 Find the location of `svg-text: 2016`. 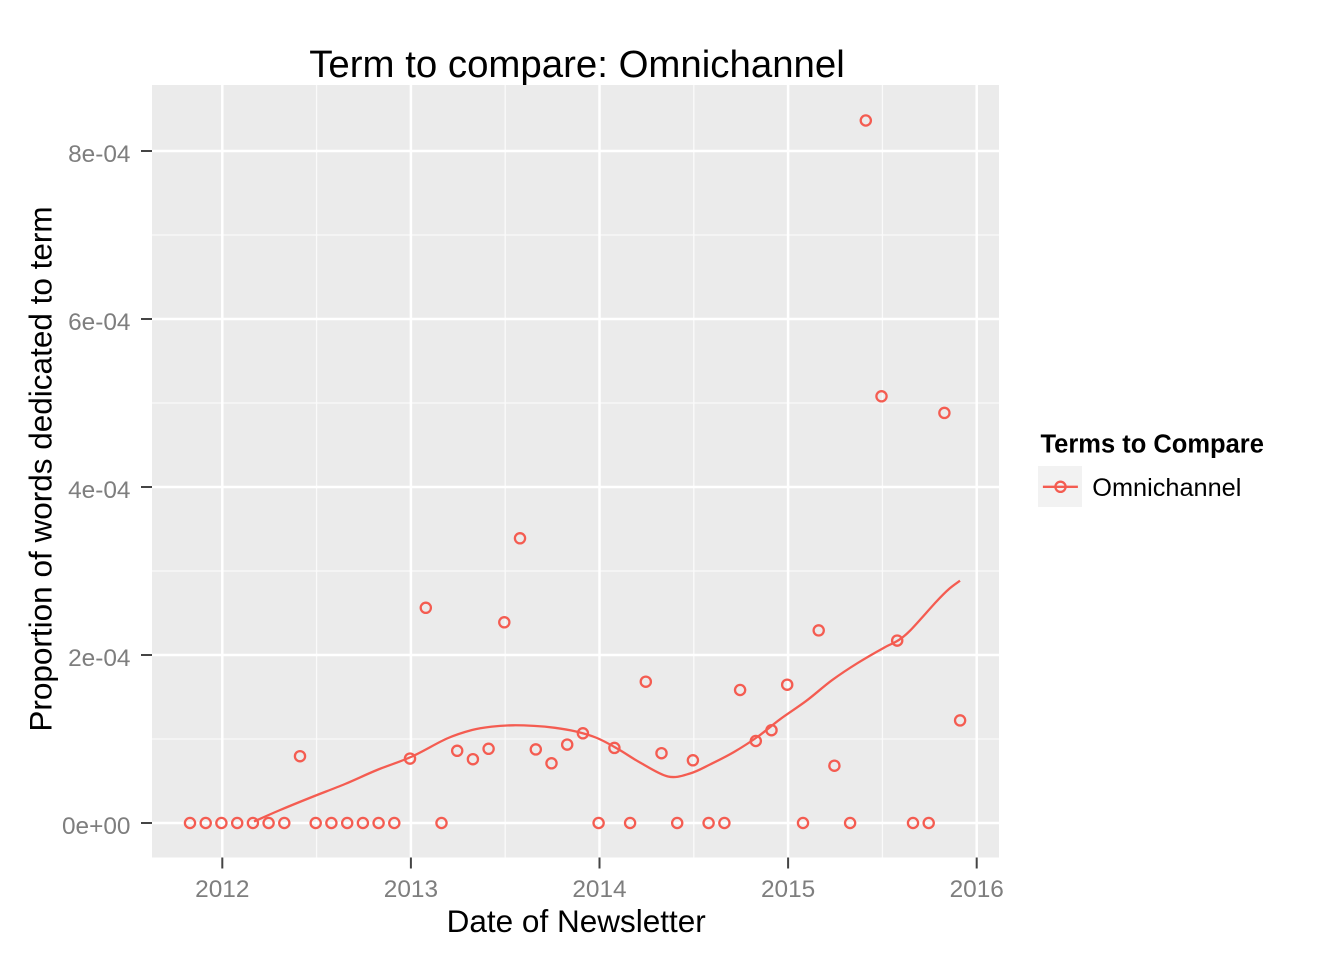

svg-text: 2016 is located at coordinates (977, 889).